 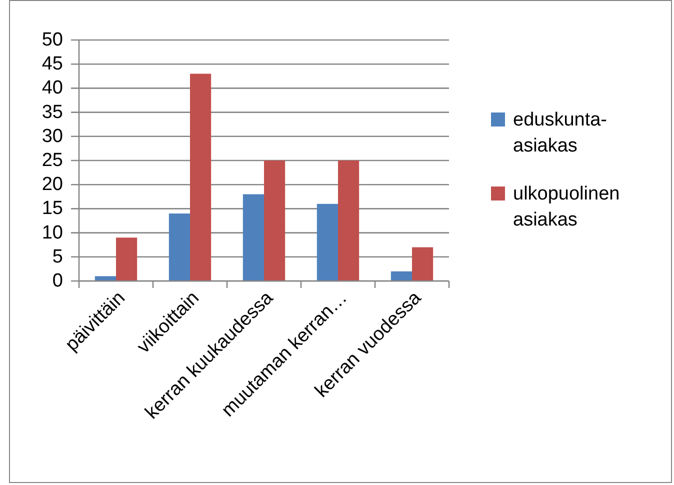 I want to click on y-tick-label: 50, so click(x=52, y=40).